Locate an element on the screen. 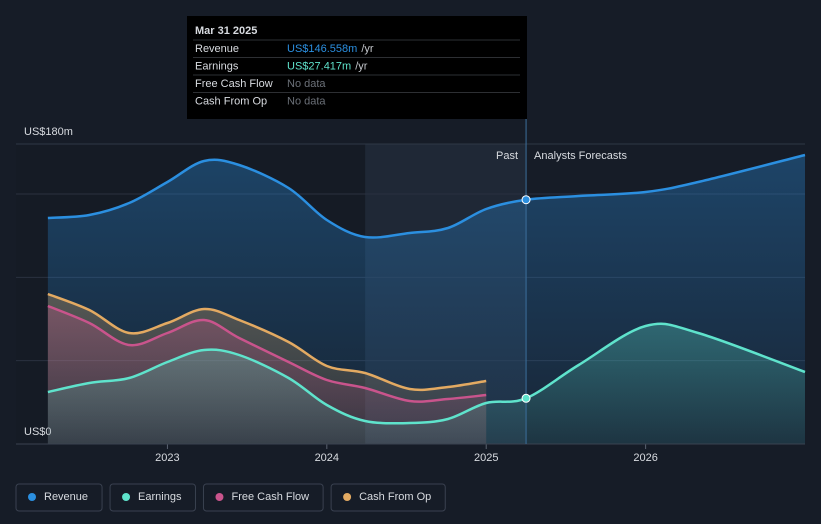 The image size is (821, 524). y-tick-label: US$180m is located at coordinates (48, 132).